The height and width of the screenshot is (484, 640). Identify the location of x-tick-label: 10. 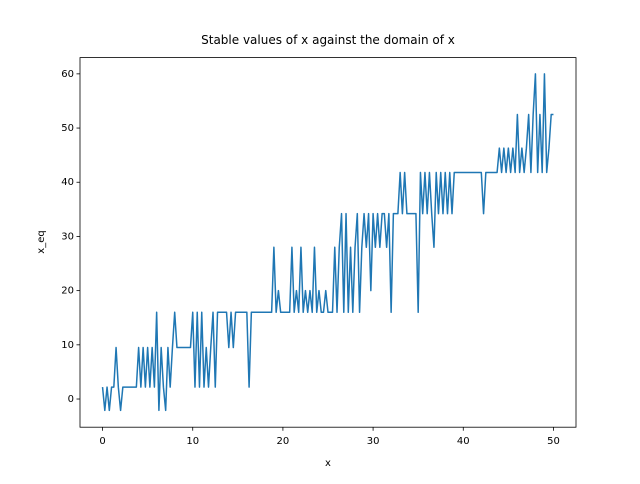
(192, 441).